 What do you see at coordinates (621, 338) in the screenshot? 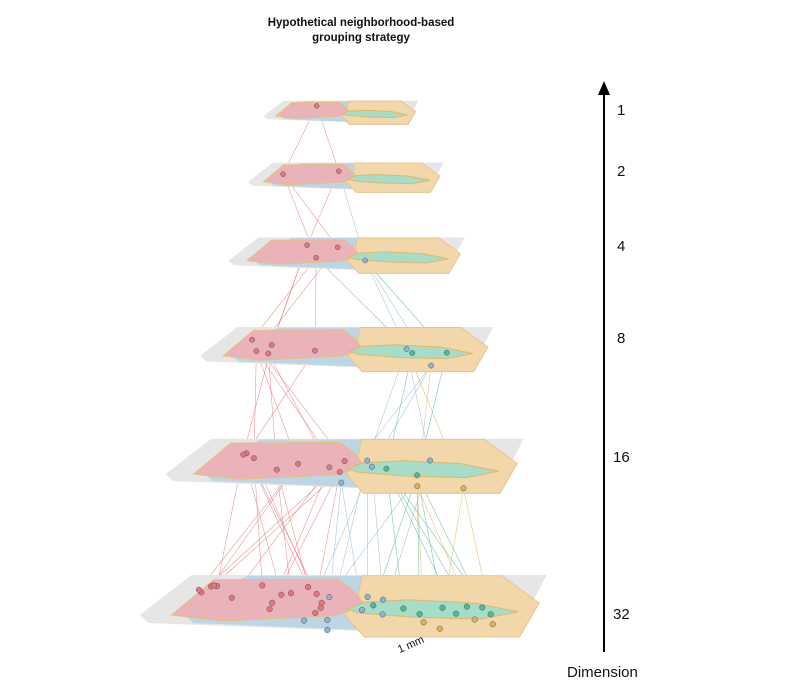
I see `tick-label-8: 8` at bounding box center [621, 338].